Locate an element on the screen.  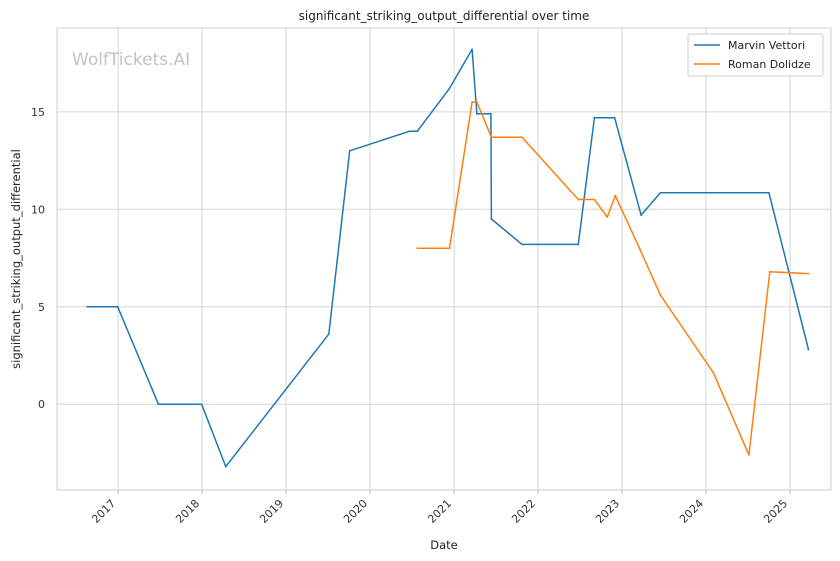
y-tick-label: 0 is located at coordinates (41, 404).